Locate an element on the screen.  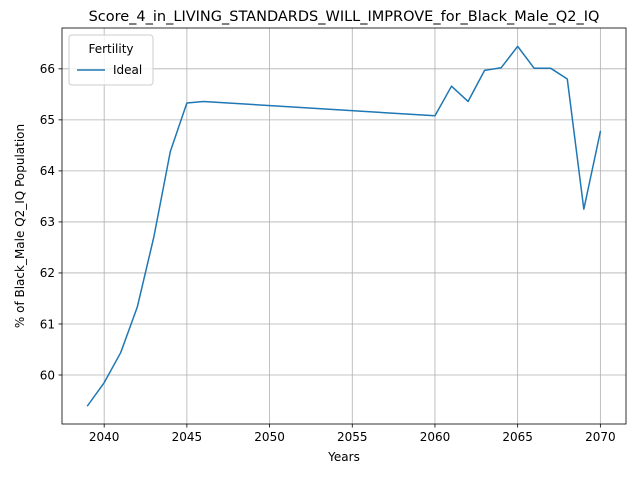
x-axis-label: Years is located at coordinates (343, 457).